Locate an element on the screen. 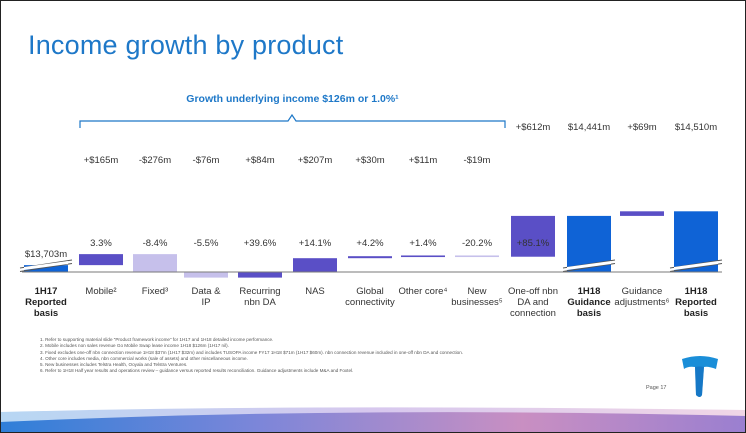 The image size is (746, 433). inner-label-12: Reported is located at coordinates (696, 163).